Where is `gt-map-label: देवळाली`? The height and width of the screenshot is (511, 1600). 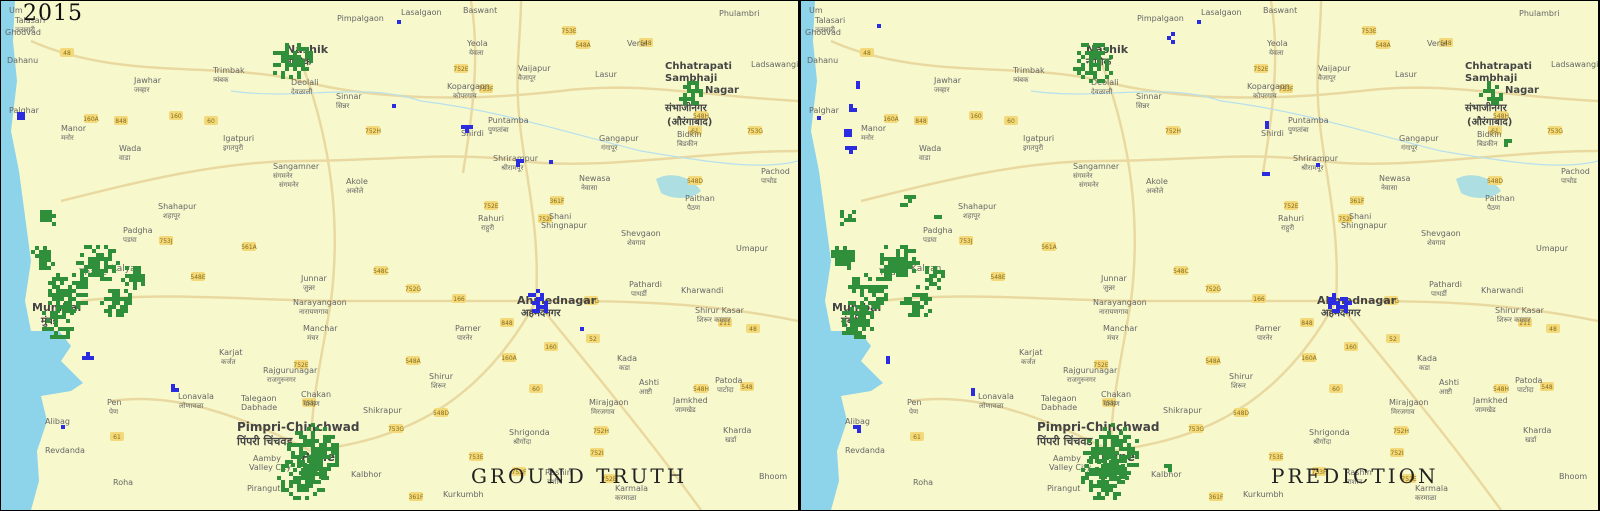 gt-map-label: देवळाली is located at coordinates (301, 91).